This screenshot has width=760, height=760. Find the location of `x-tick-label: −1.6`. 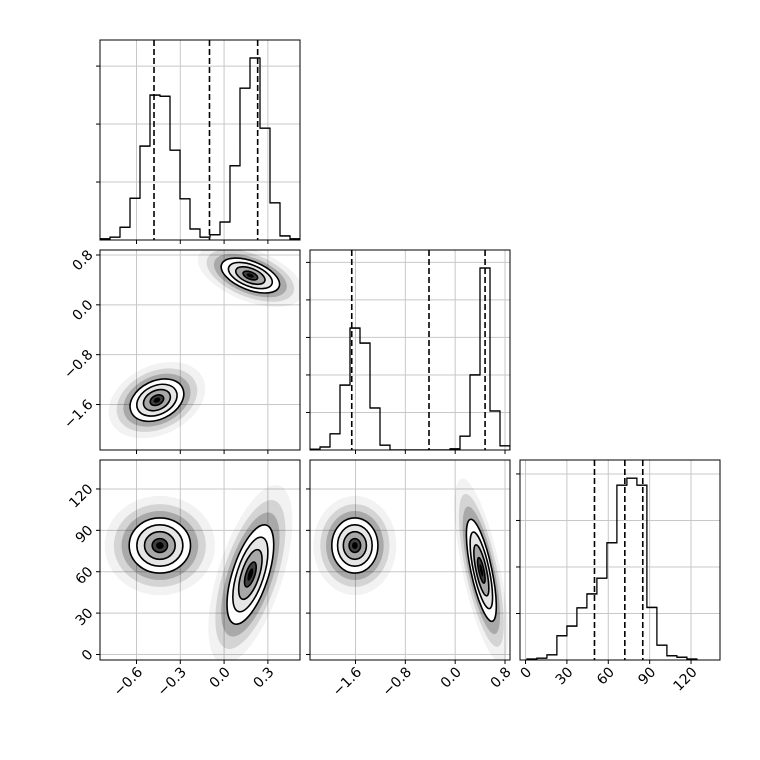

x-tick-label: −1.6 is located at coordinates (347, 681).